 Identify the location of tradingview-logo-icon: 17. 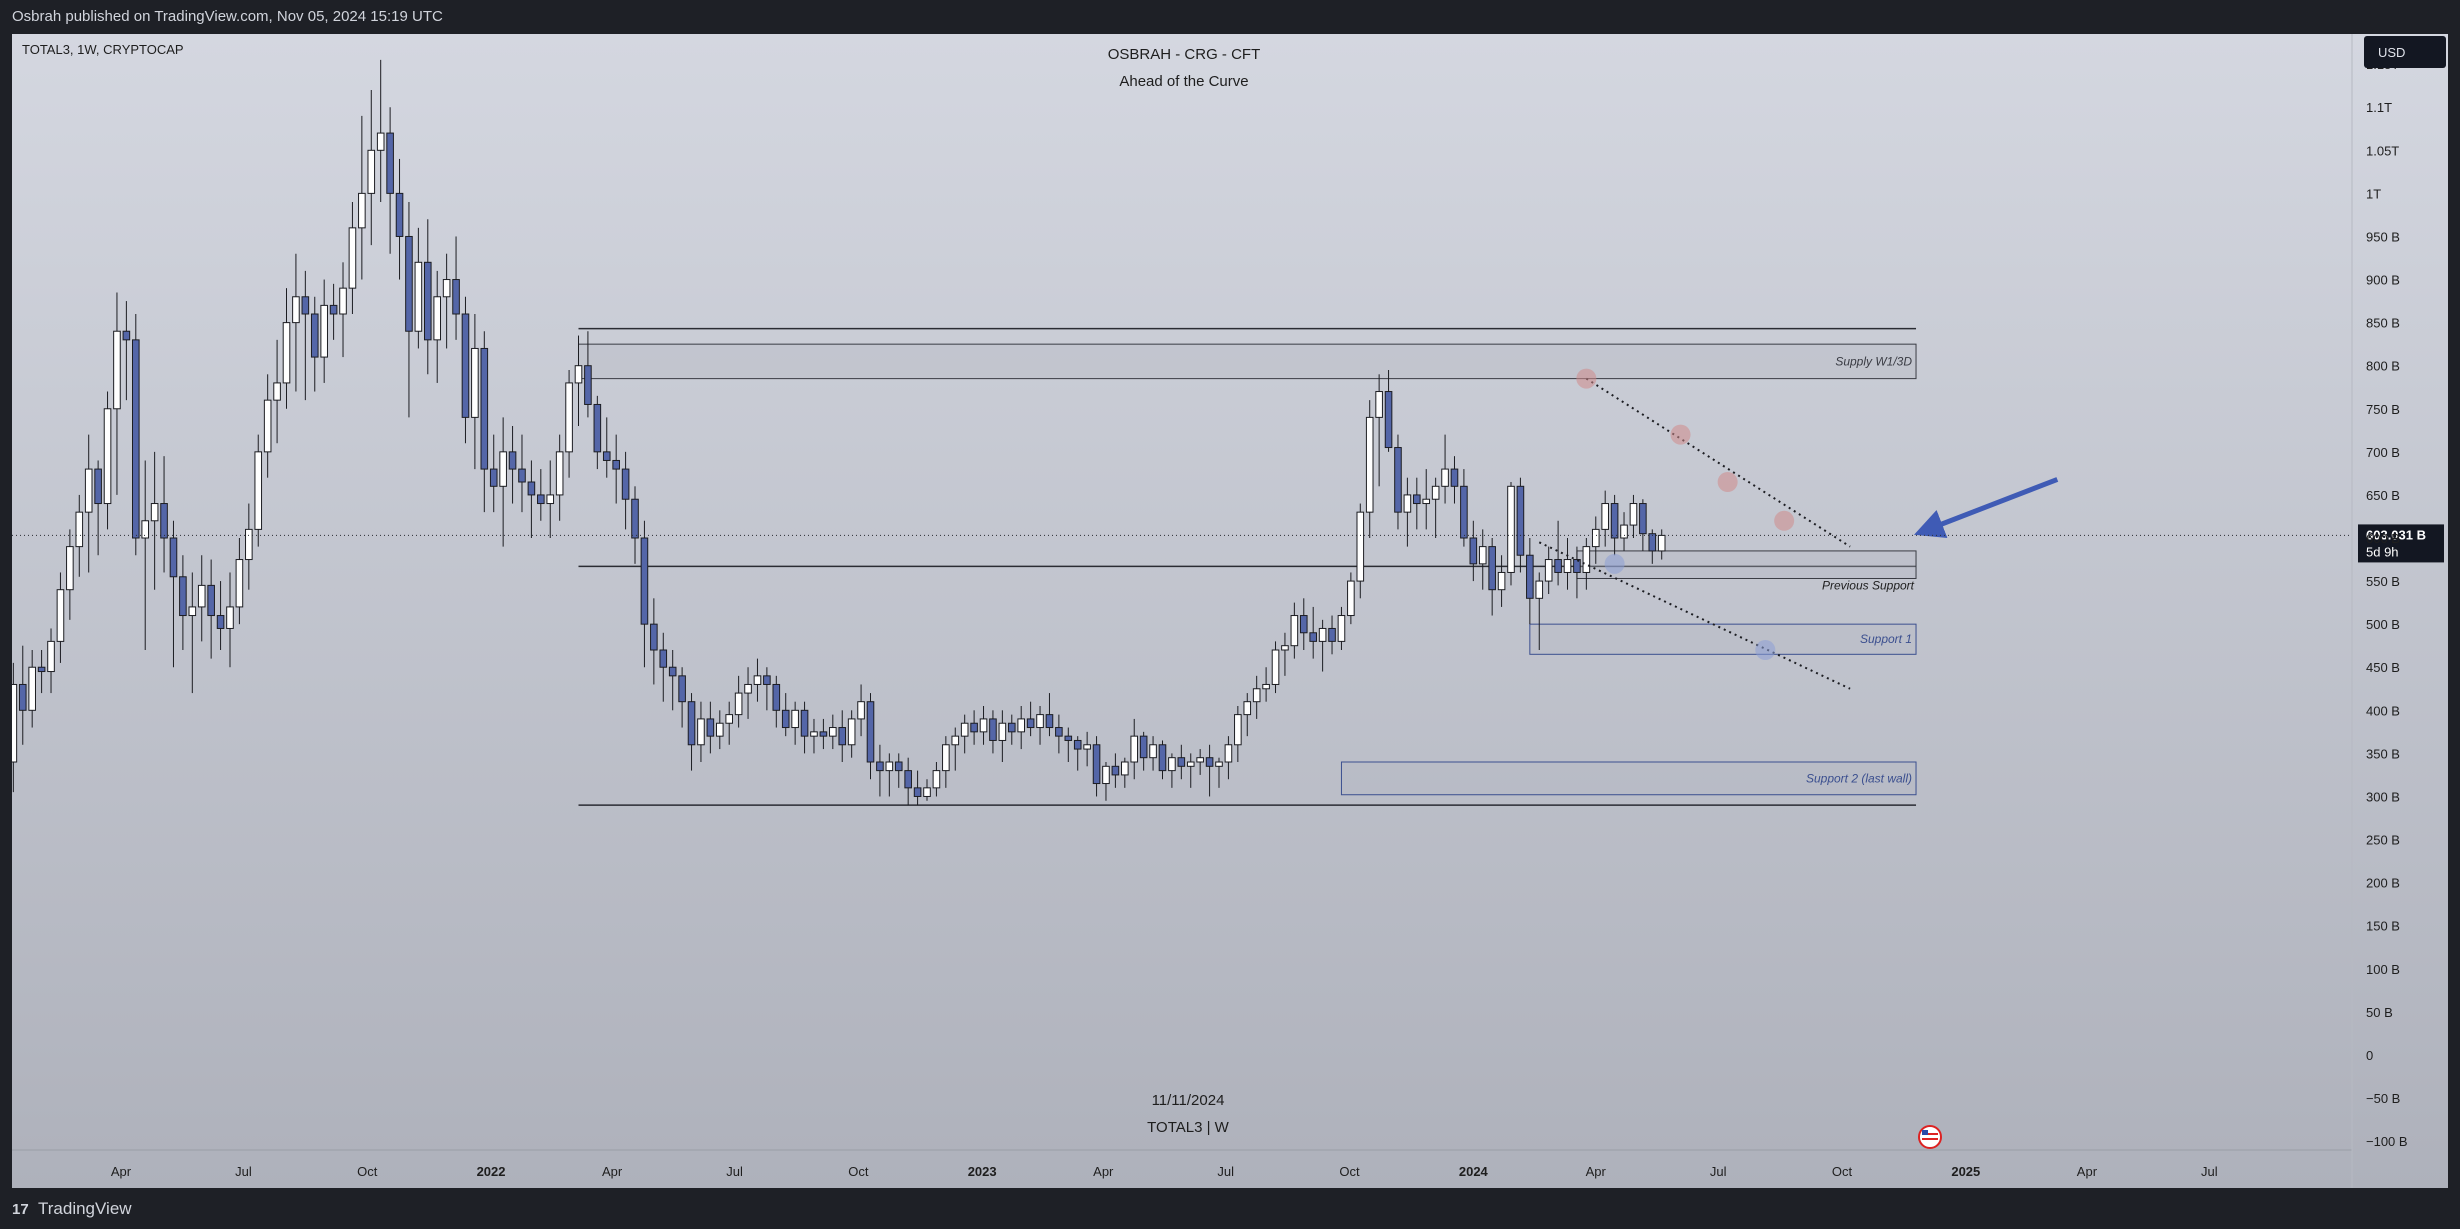
(20, 1209).